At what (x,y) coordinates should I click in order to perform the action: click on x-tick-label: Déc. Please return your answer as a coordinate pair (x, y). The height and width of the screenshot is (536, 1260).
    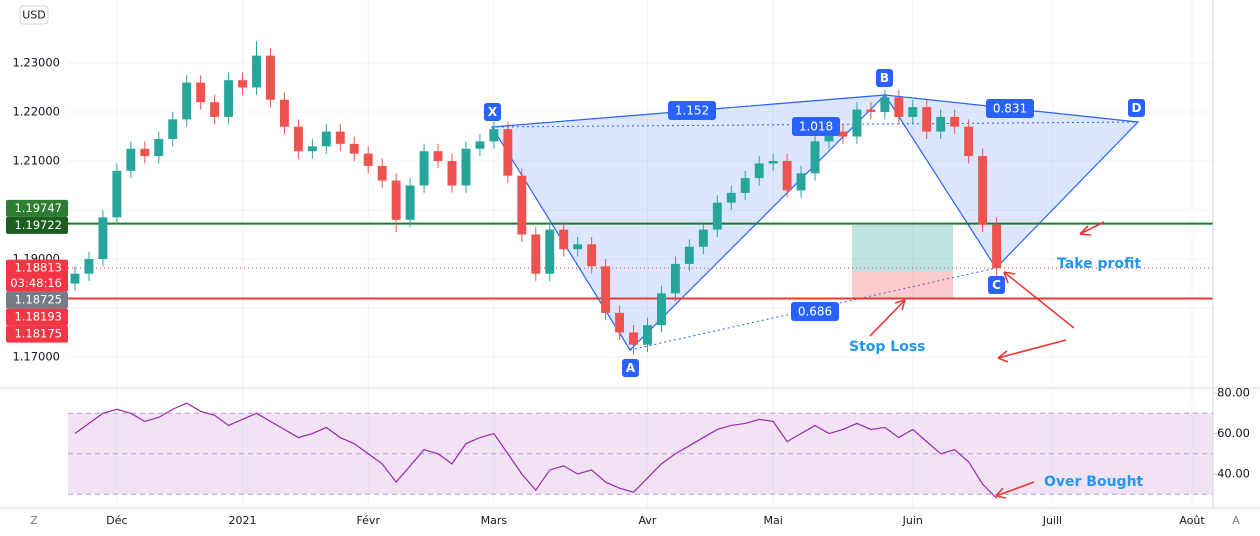
    Looking at the image, I should click on (116, 520).